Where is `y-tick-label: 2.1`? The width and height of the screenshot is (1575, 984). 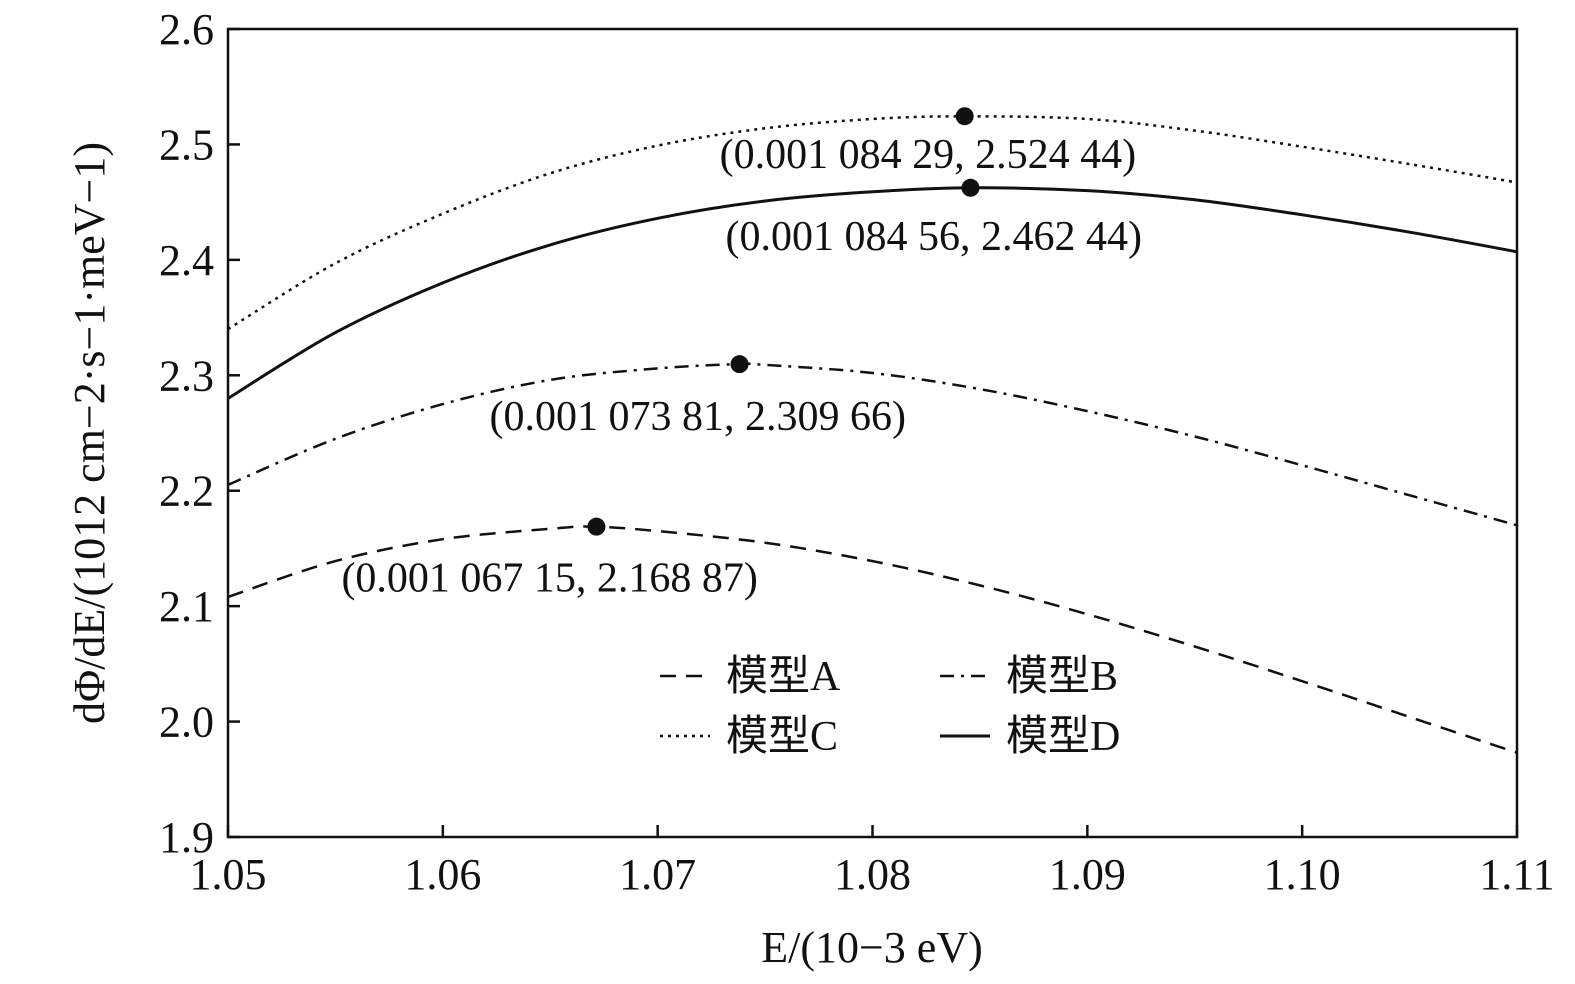 y-tick-label: 2.1 is located at coordinates (186, 606).